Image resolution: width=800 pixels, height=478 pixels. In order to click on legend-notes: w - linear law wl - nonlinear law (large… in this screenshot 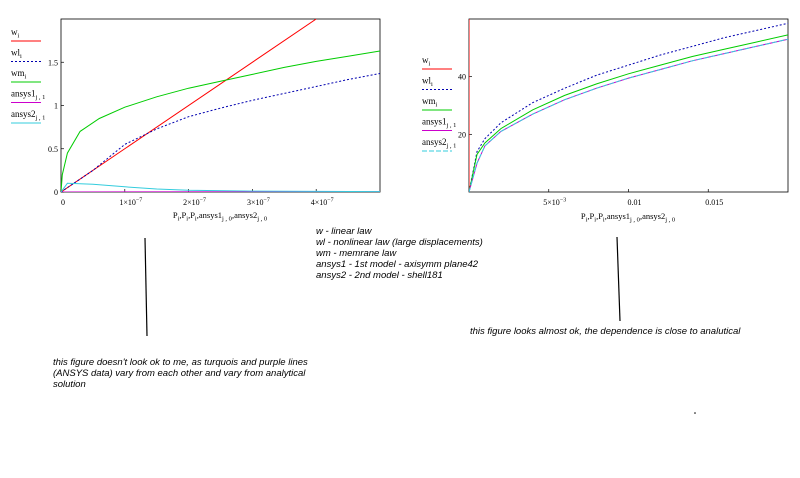, I will do `click(399, 253)`.